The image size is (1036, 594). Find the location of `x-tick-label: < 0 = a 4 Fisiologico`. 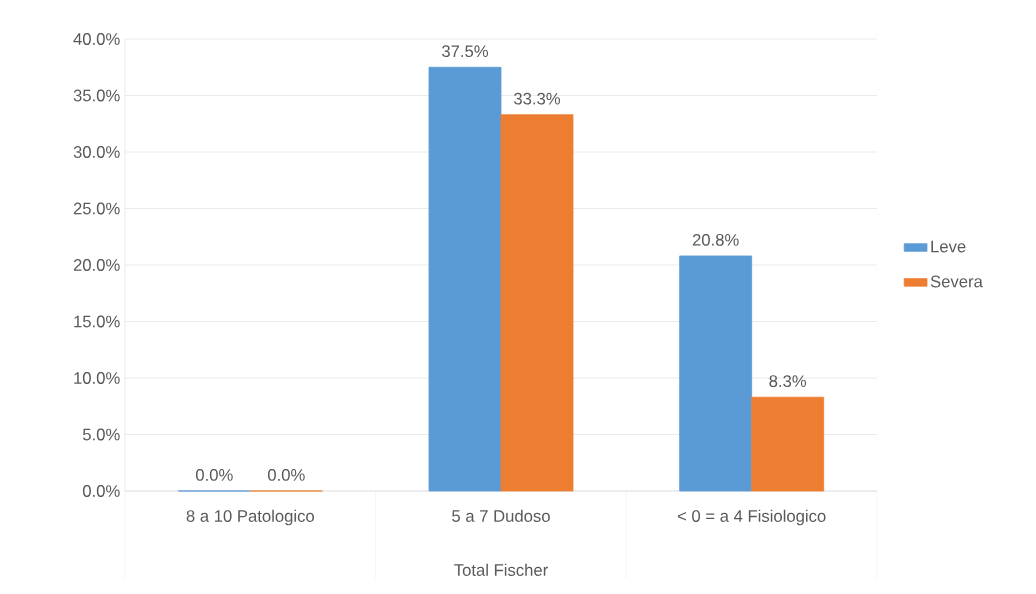

x-tick-label: < 0 = a 4 Fisiologico is located at coordinates (751, 517).